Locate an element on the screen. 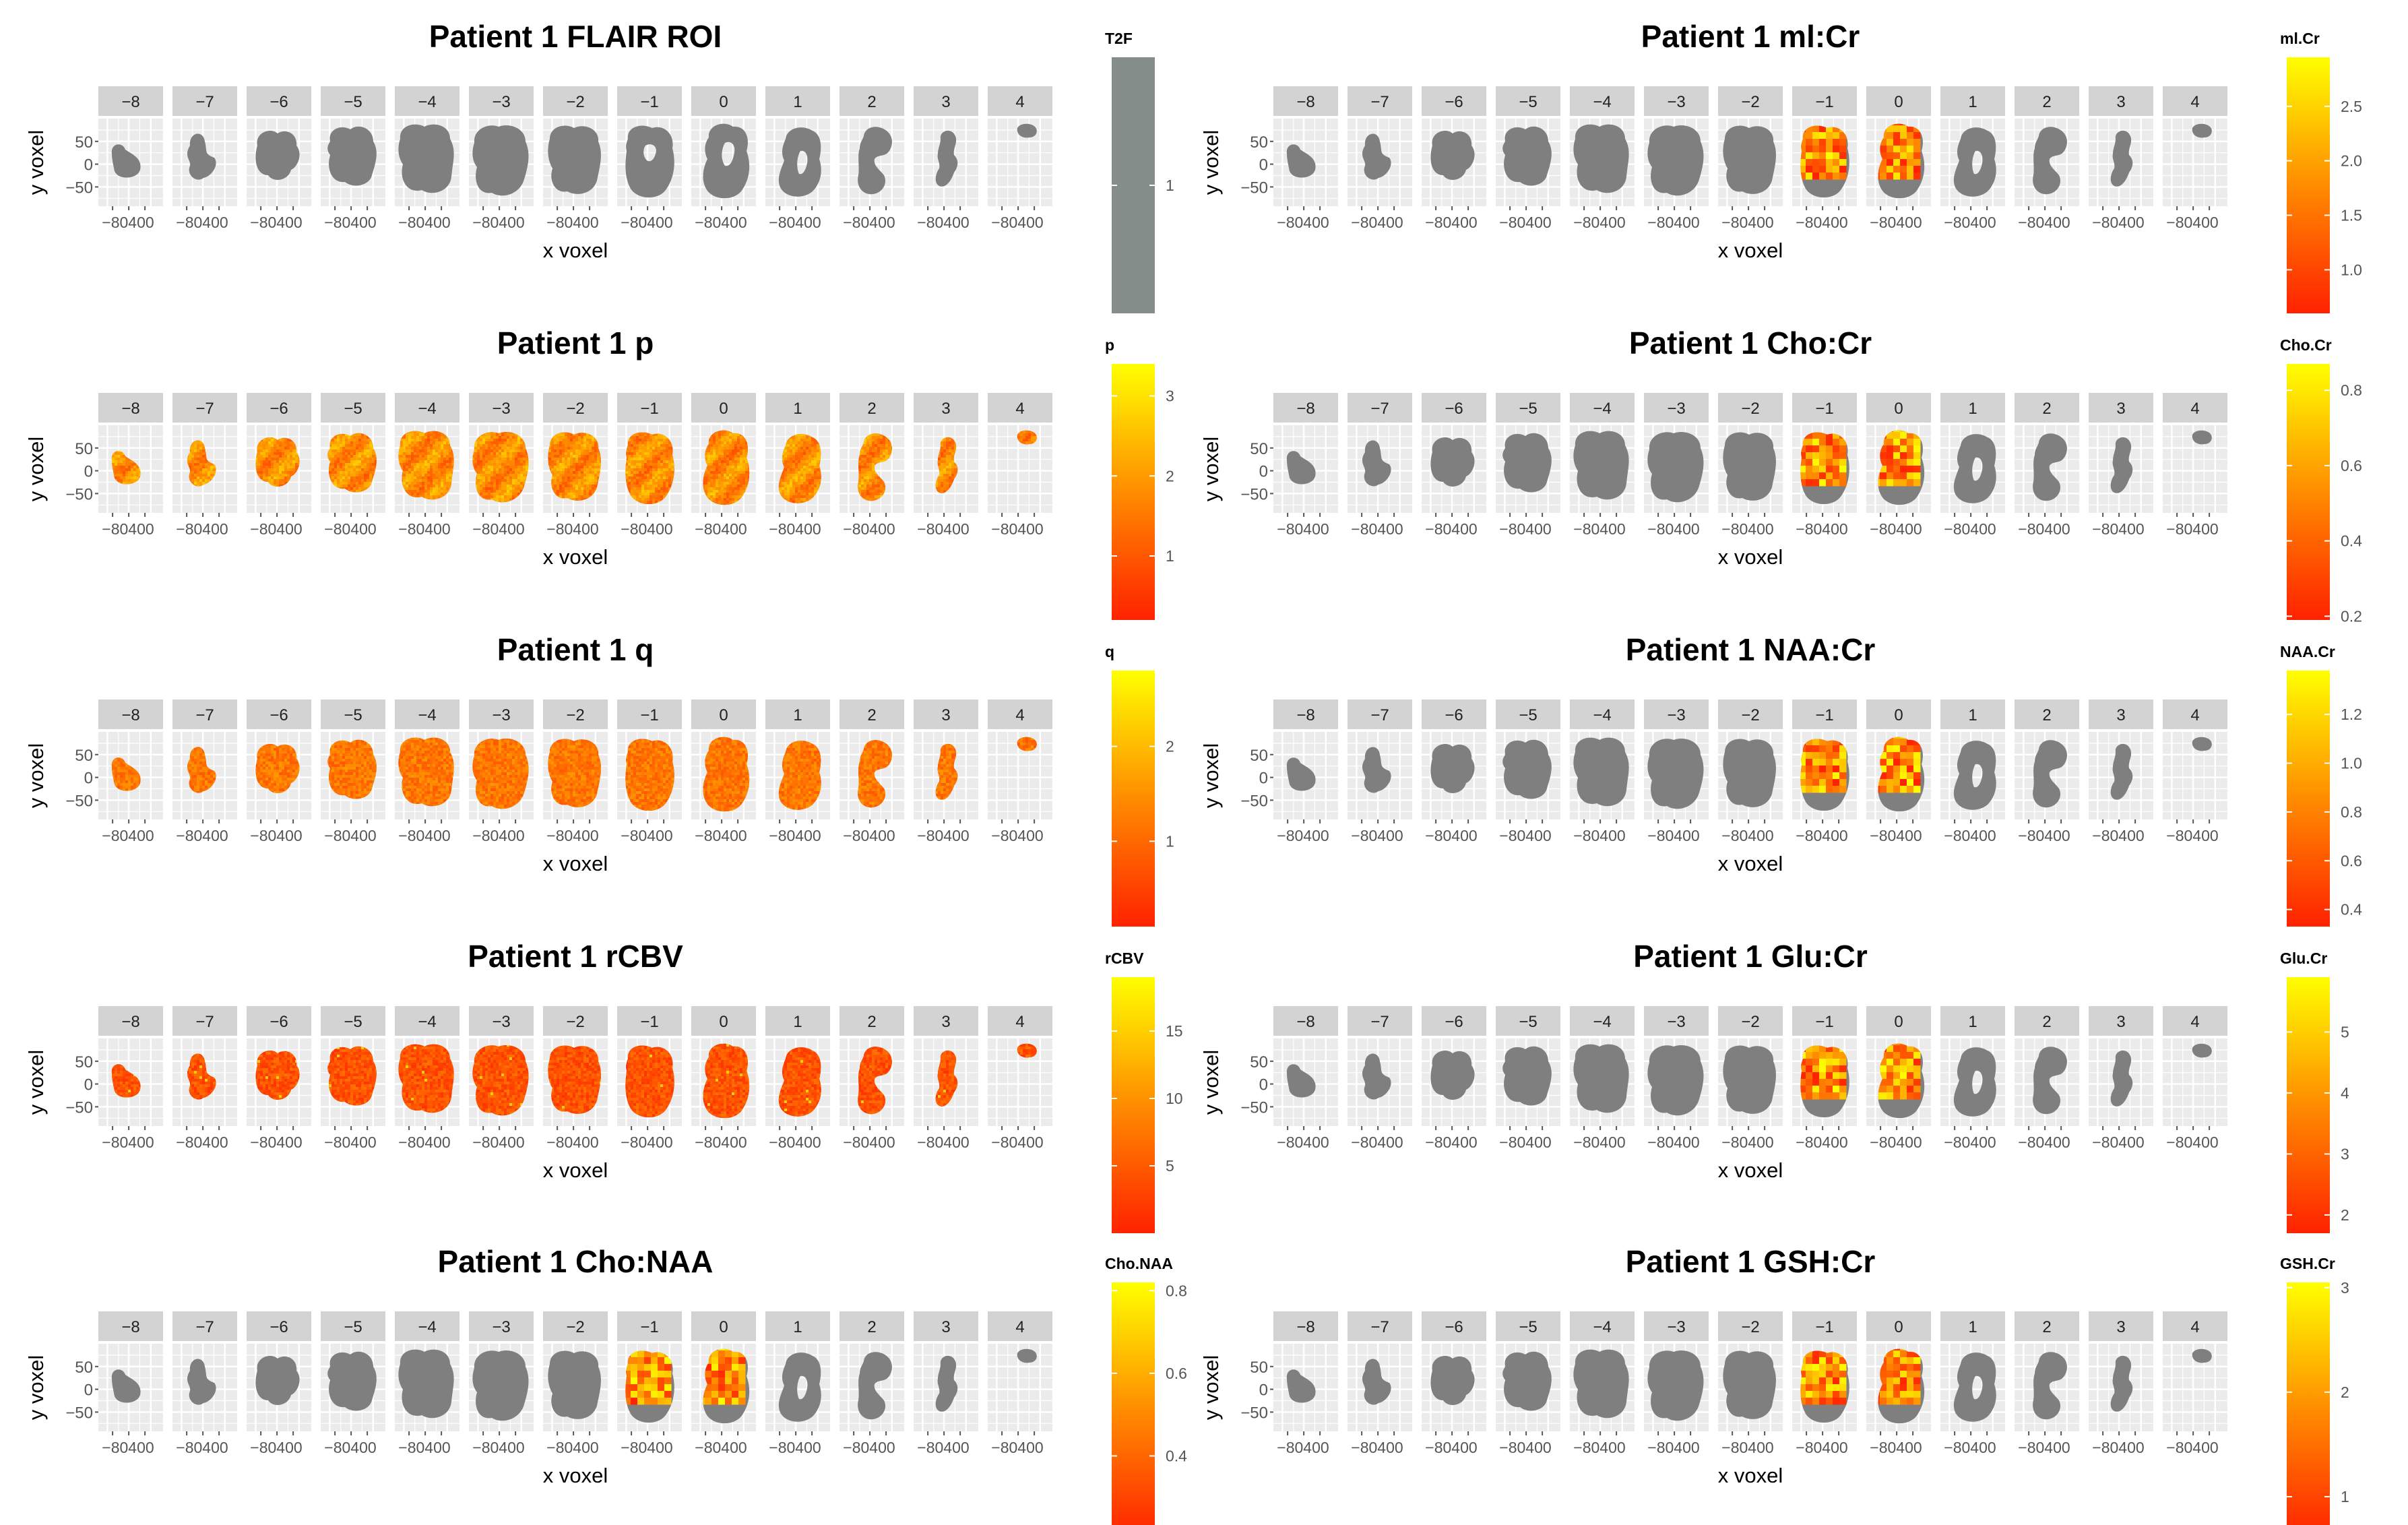 The width and height of the screenshot is (2408, 1525). facet-label: −6 is located at coordinates (279, 102).